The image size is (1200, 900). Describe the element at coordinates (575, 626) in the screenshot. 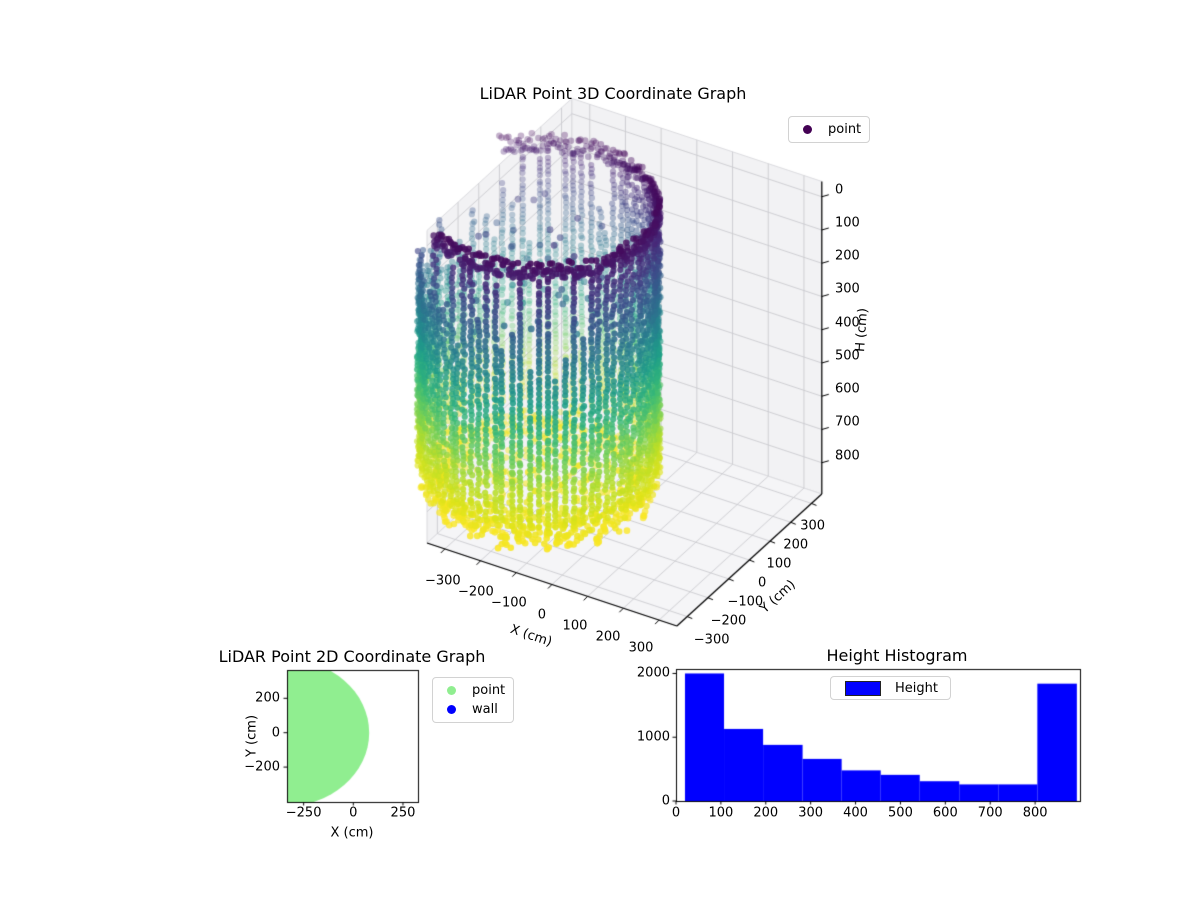

I see `plot3d-x-tick: 100` at that location.